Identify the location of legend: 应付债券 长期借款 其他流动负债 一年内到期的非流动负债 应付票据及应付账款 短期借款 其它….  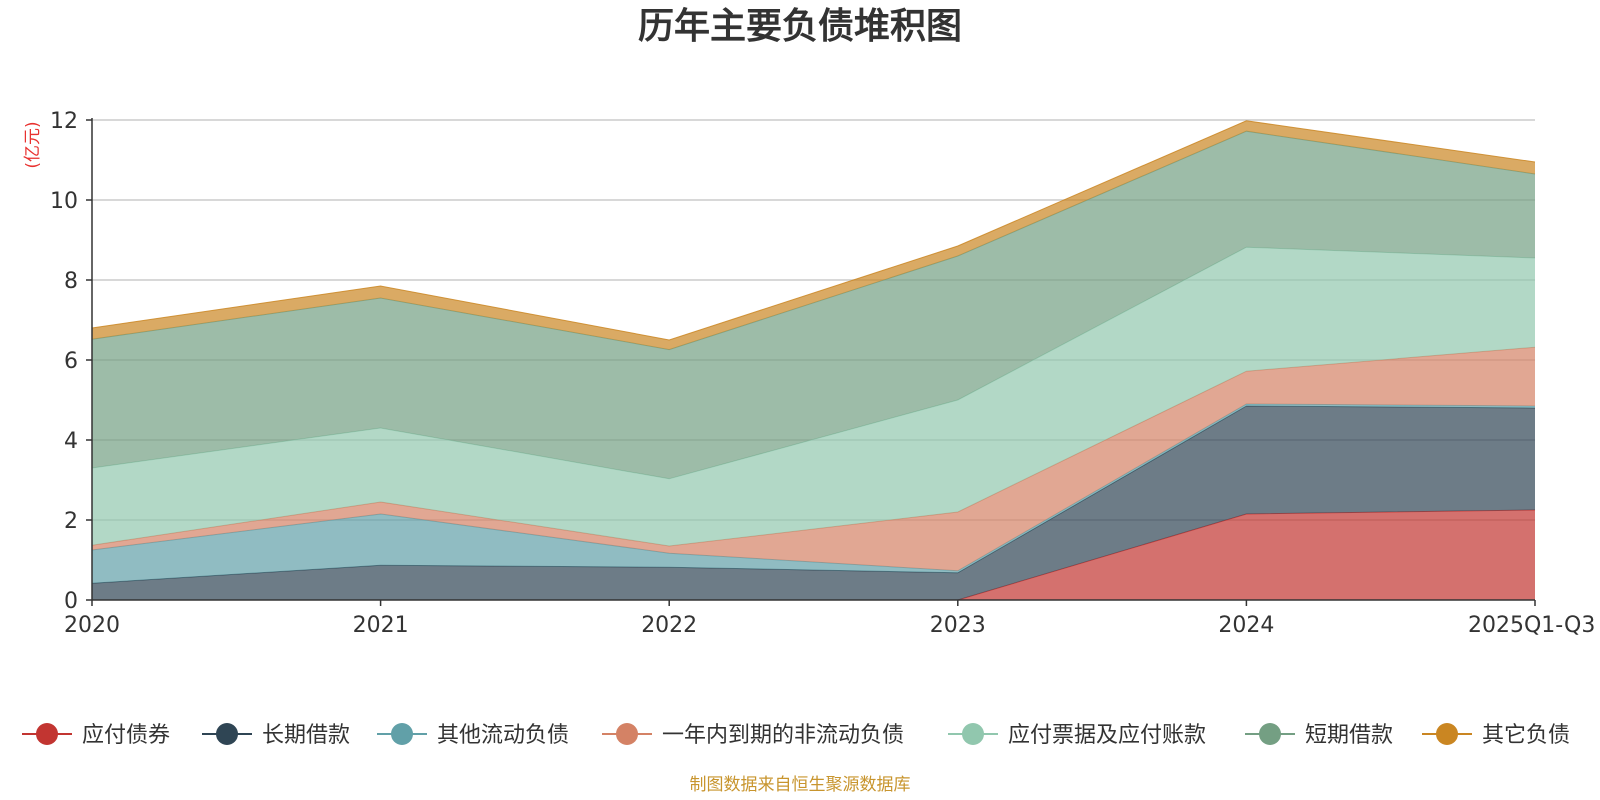
(796, 735).